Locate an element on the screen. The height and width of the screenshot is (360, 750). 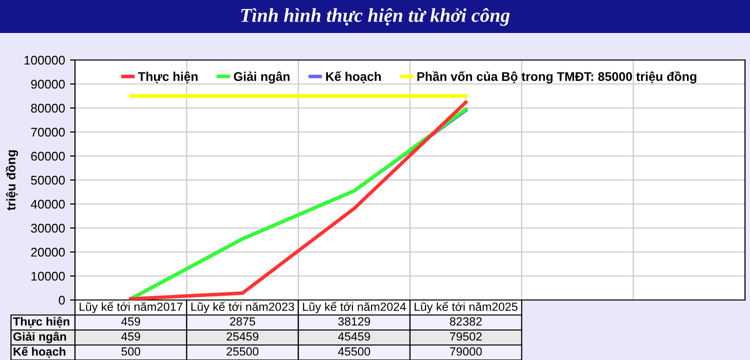
y-tick-label: 70000 is located at coordinates (48, 132).